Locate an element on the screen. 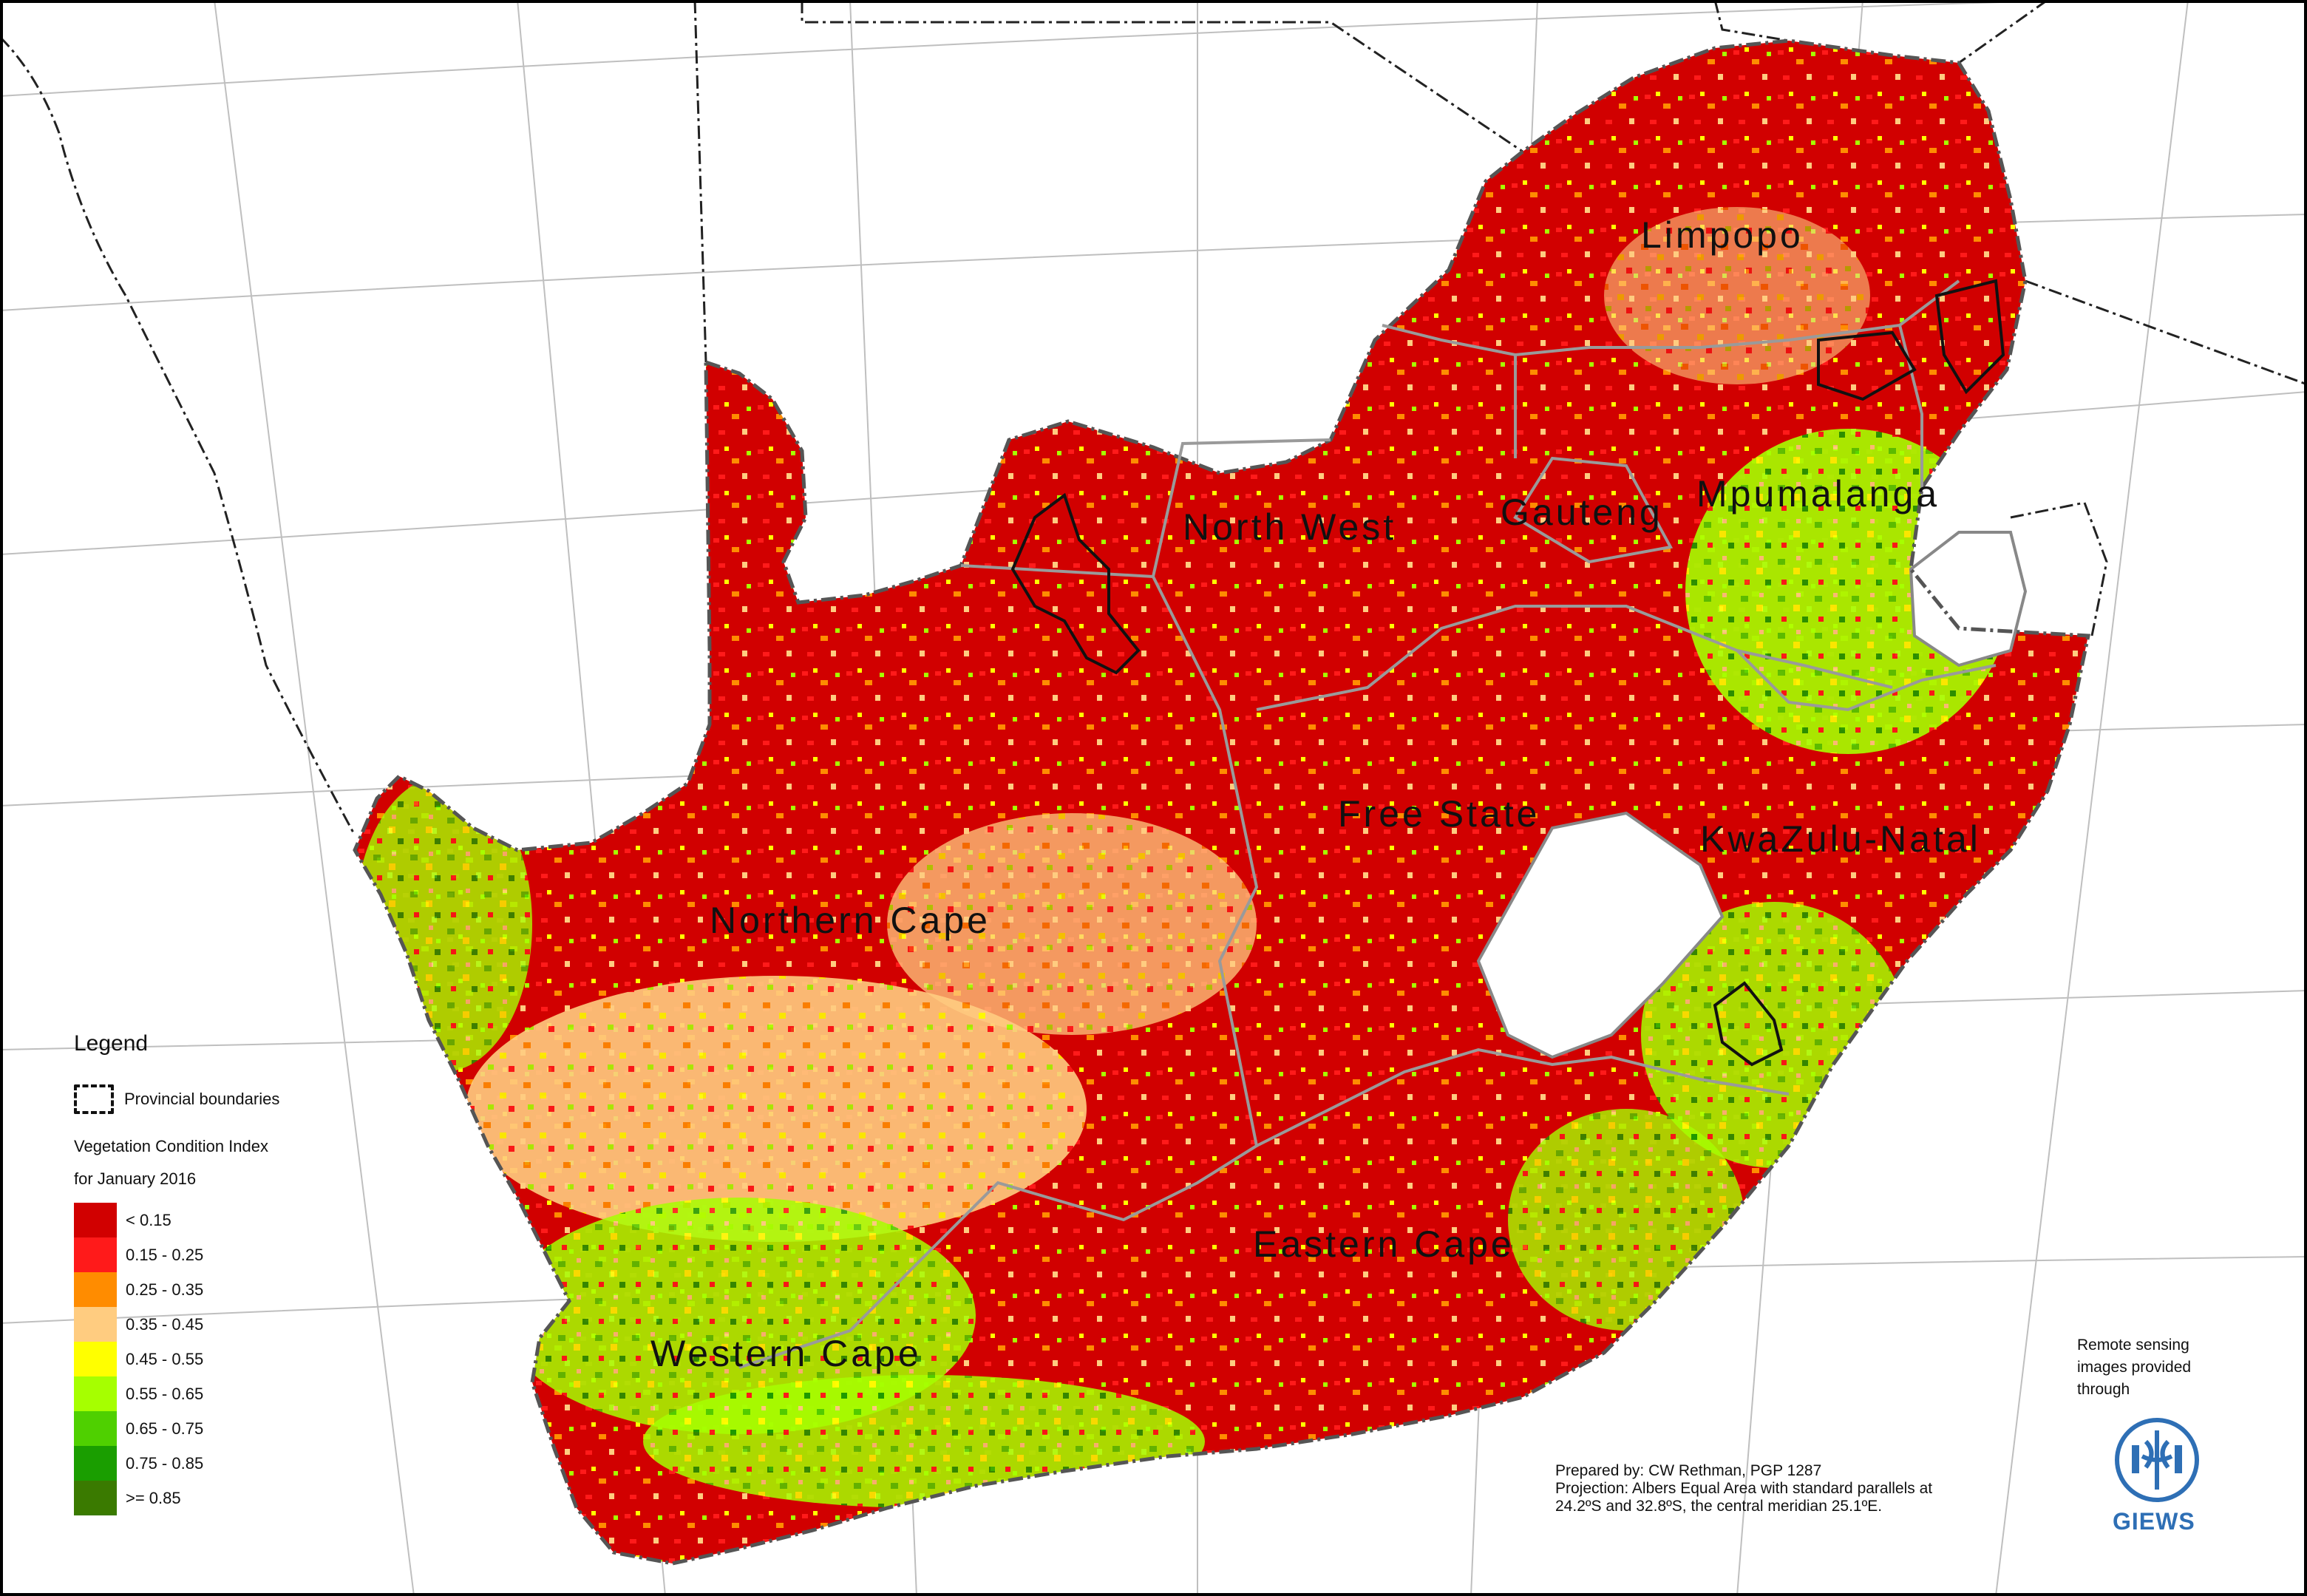  label-kwazulu-natal: KwaZulu-Natal is located at coordinates (1840, 839).